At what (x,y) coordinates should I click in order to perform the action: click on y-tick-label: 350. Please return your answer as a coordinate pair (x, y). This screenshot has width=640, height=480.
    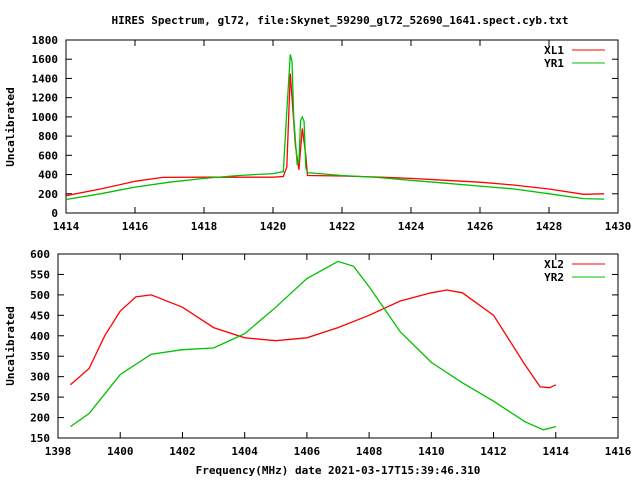
    Looking at the image, I should click on (40, 356).